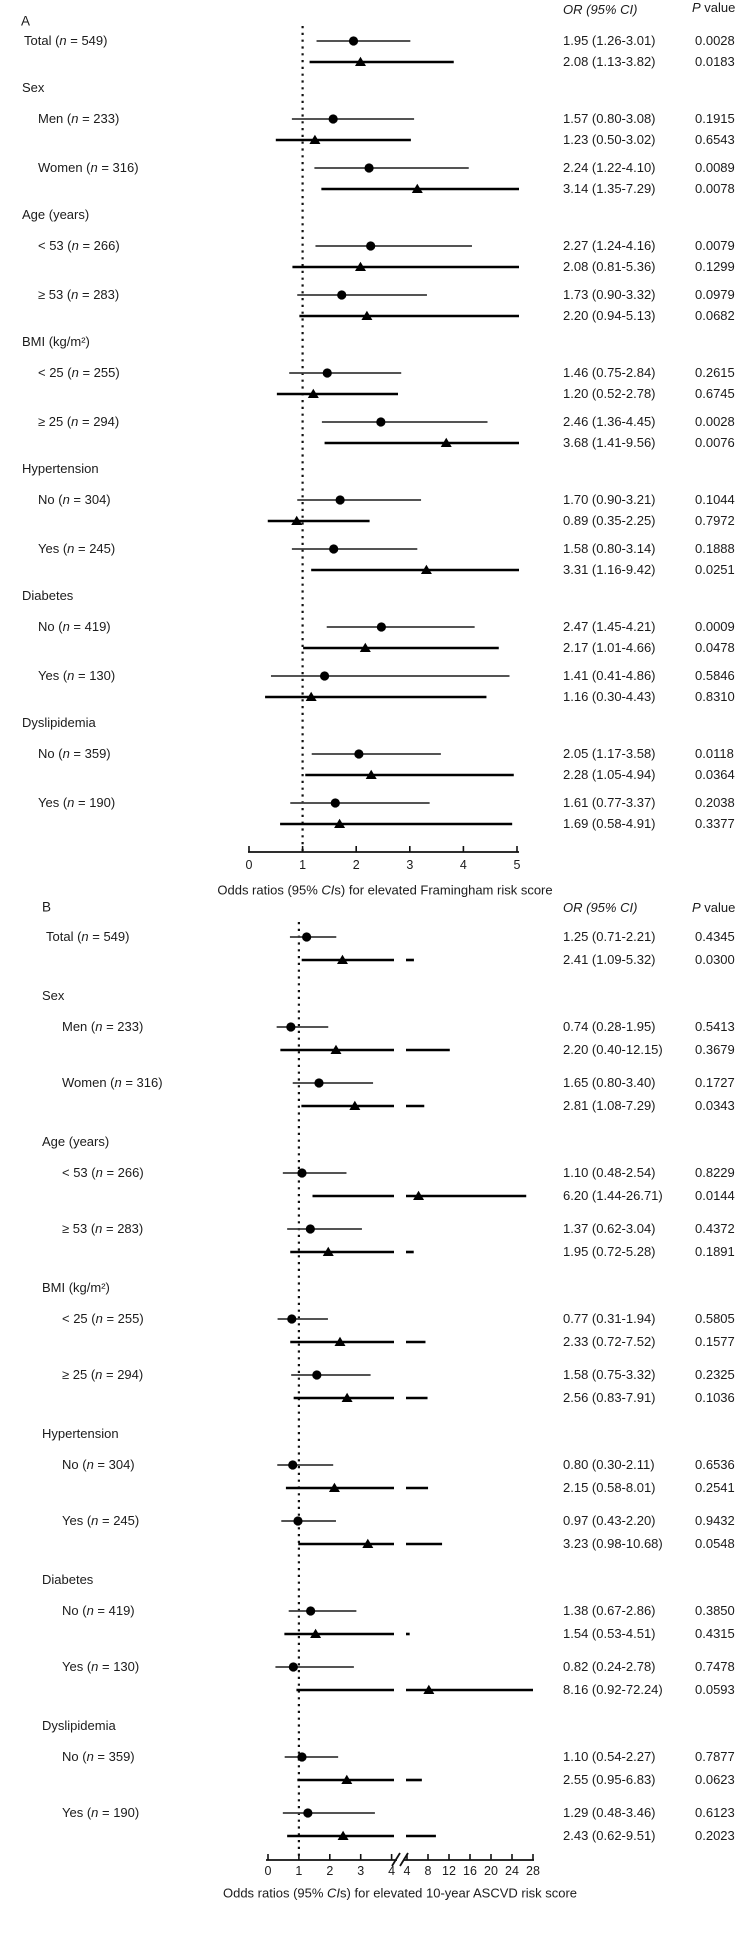 The width and height of the screenshot is (750, 1942). Describe the element at coordinates (715, 1835) in the screenshot. I see `p-value: 0.2023` at that location.